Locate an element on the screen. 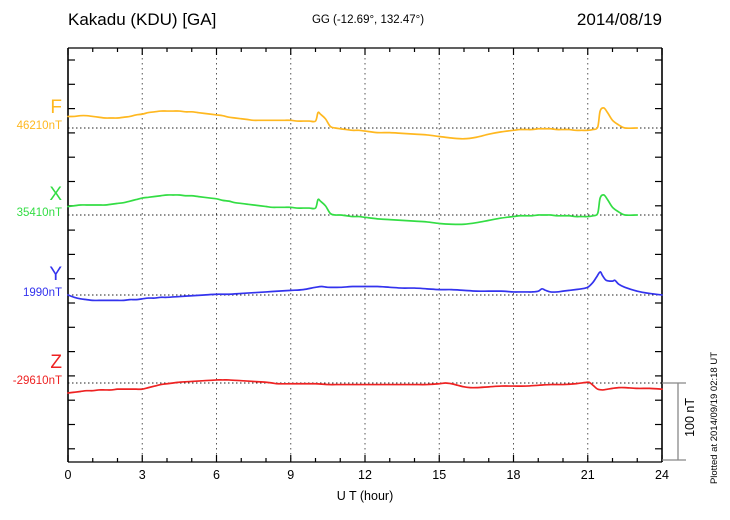 The width and height of the screenshot is (730, 520). x-tick-label: 3 is located at coordinates (142, 475).